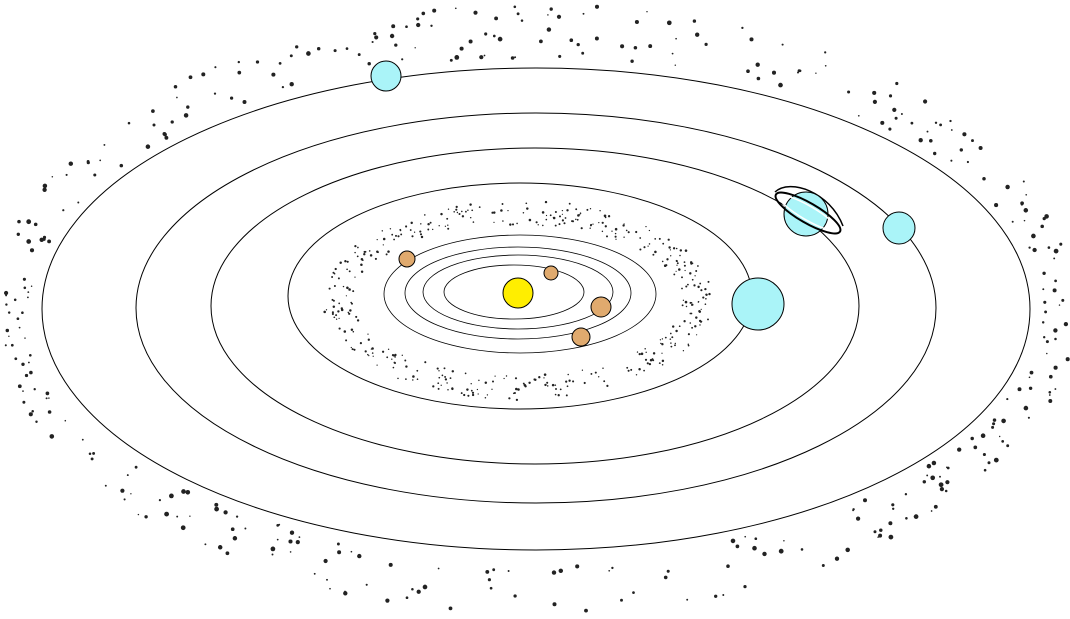  What do you see at coordinates (808, 213) in the screenshot?
I see `planet-6-ring-inner` at bounding box center [808, 213].